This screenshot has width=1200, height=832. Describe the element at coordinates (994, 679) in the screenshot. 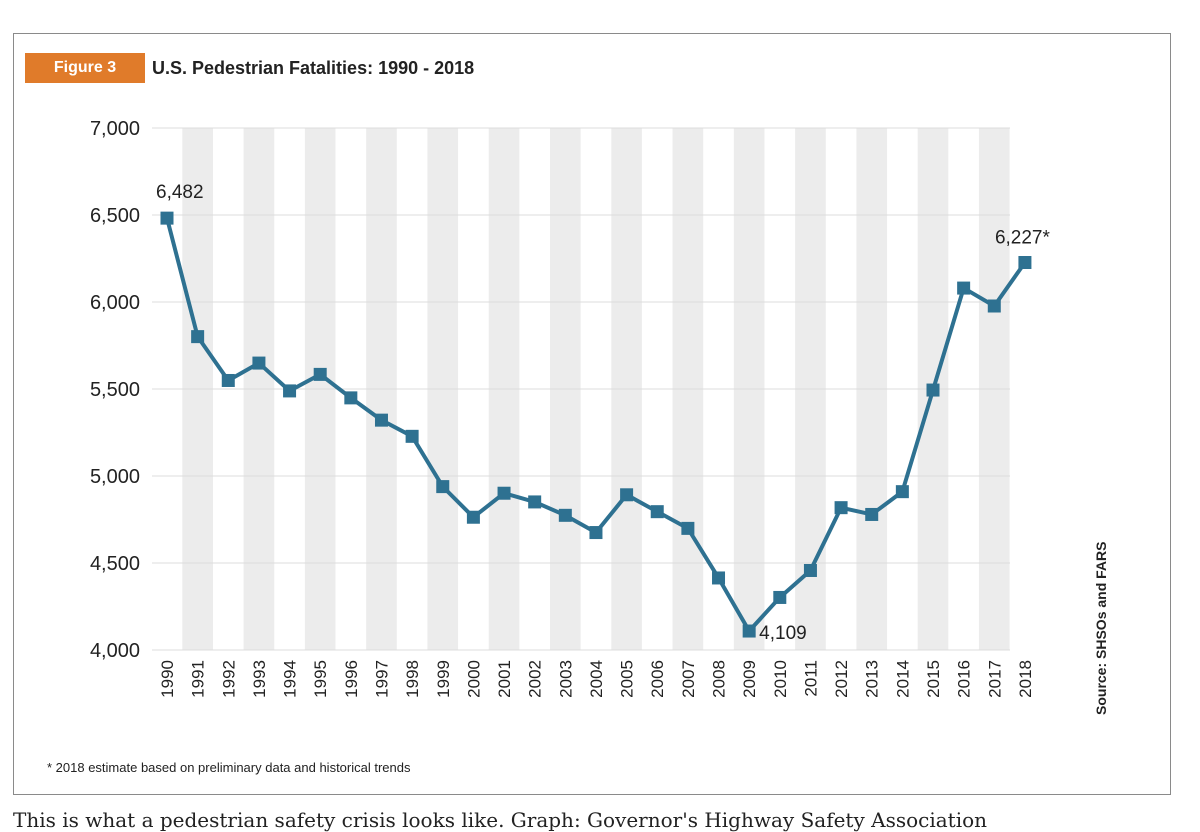

I see `x-tick-label: 2017` at that location.